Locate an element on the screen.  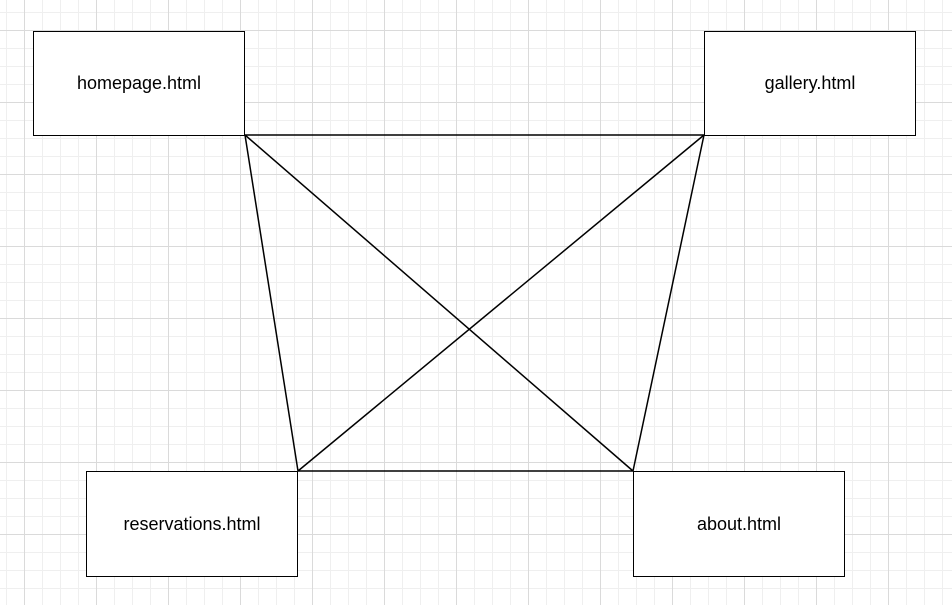
node-homepage: homepage.html is located at coordinates (139, 83).